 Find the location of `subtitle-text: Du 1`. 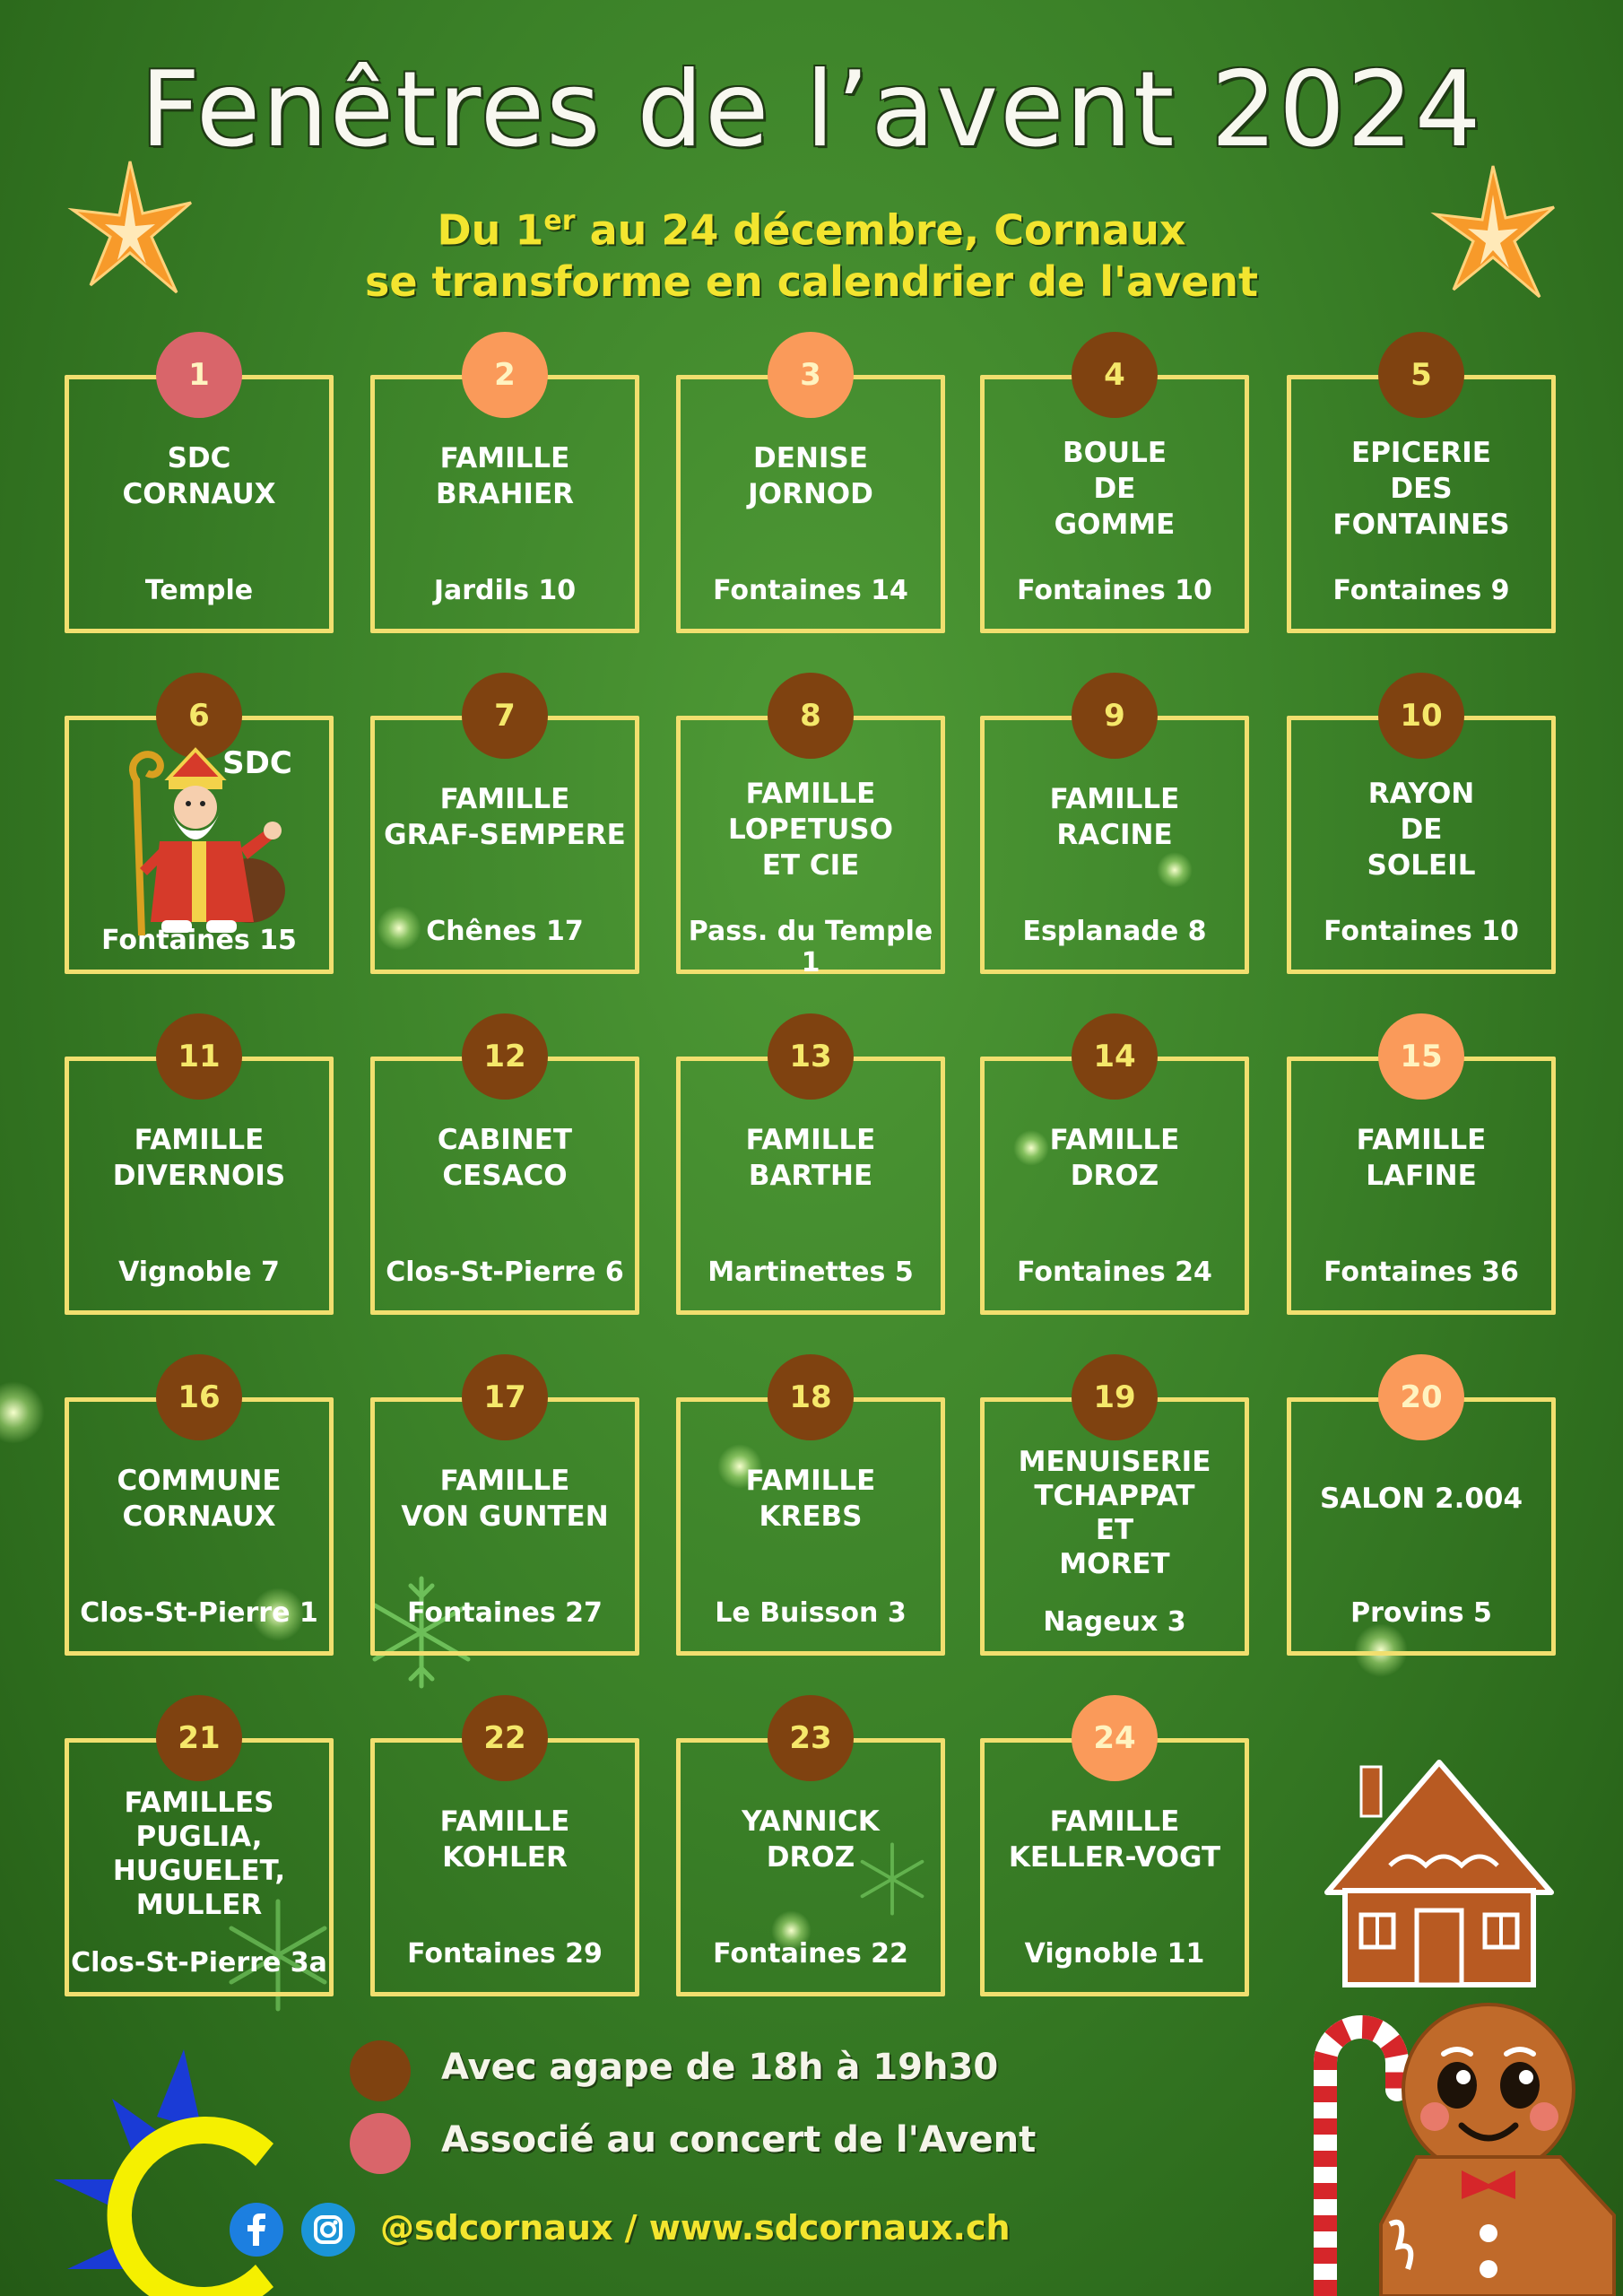

subtitle-text: Du 1 is located at coordinates (490, 230).